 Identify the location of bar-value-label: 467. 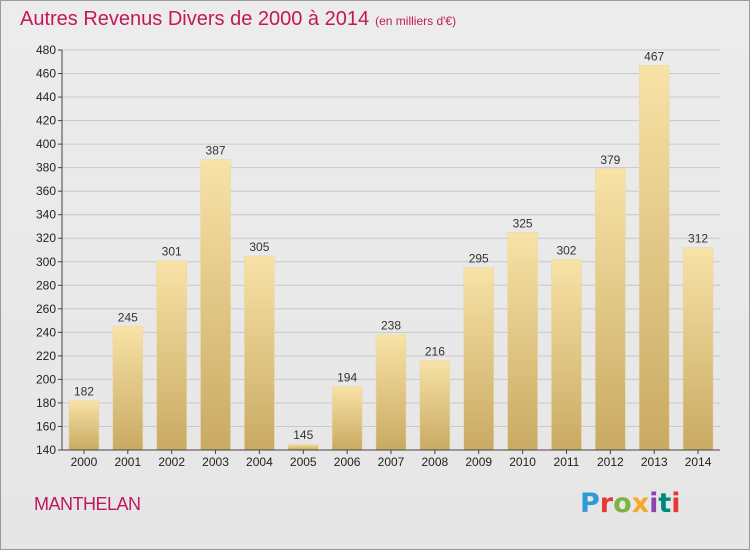
(654, 56).